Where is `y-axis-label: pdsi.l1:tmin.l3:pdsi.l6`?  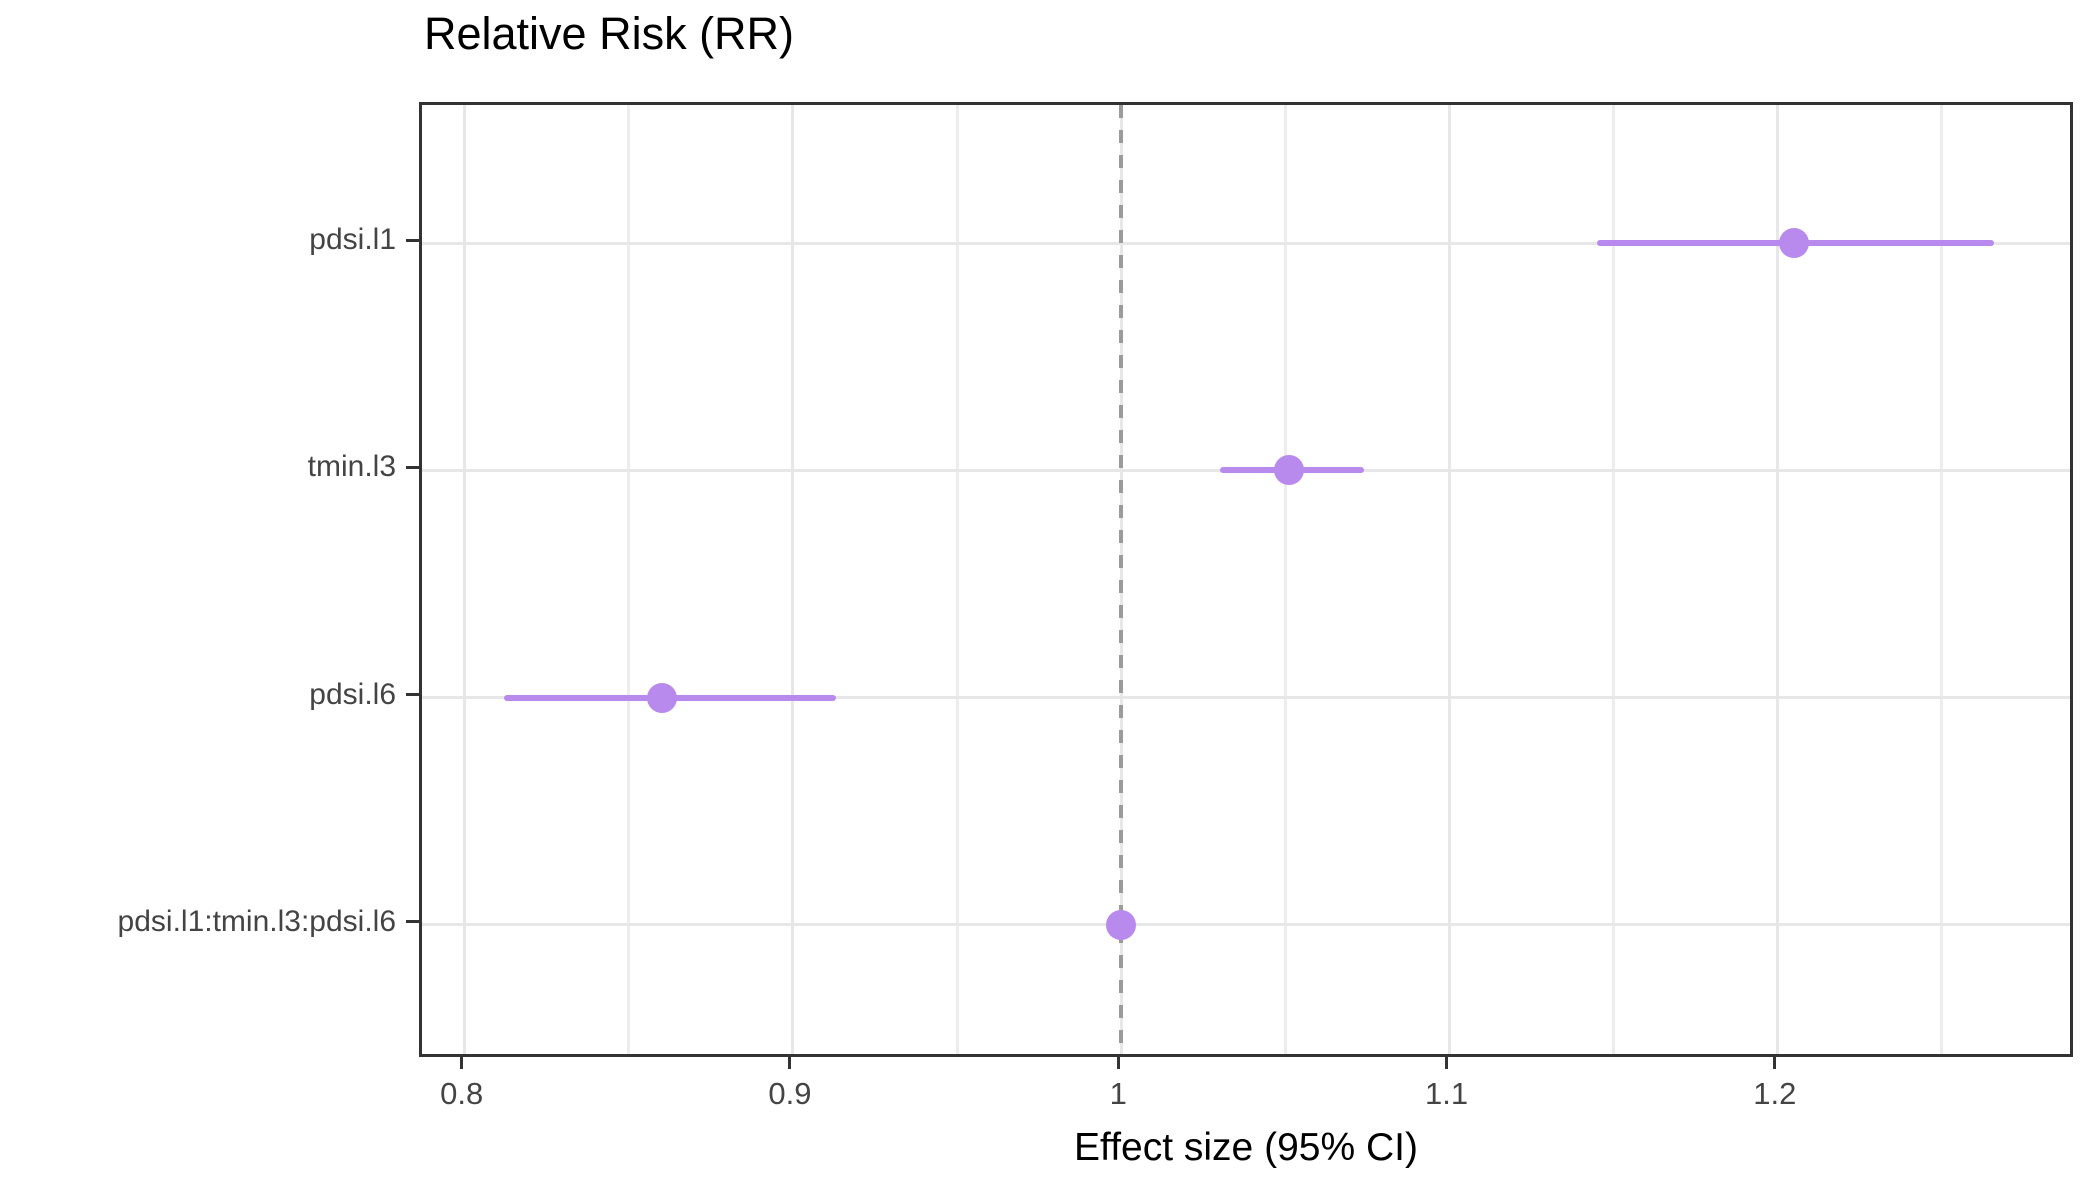
y-axis-label: pdsi.l1:tmin.l3:pdsi.l6 is located at coordinates (256, 921).